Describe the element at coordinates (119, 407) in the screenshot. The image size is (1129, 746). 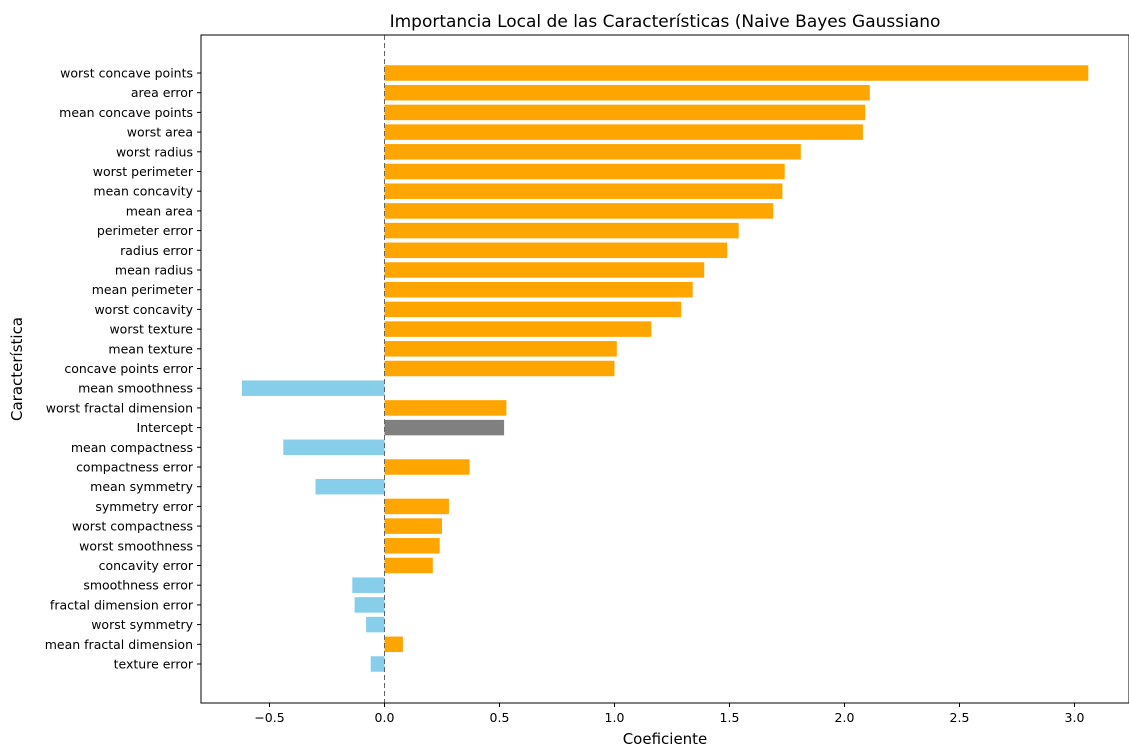
I see `y-tick-label: worst fractal dimension` at that location.